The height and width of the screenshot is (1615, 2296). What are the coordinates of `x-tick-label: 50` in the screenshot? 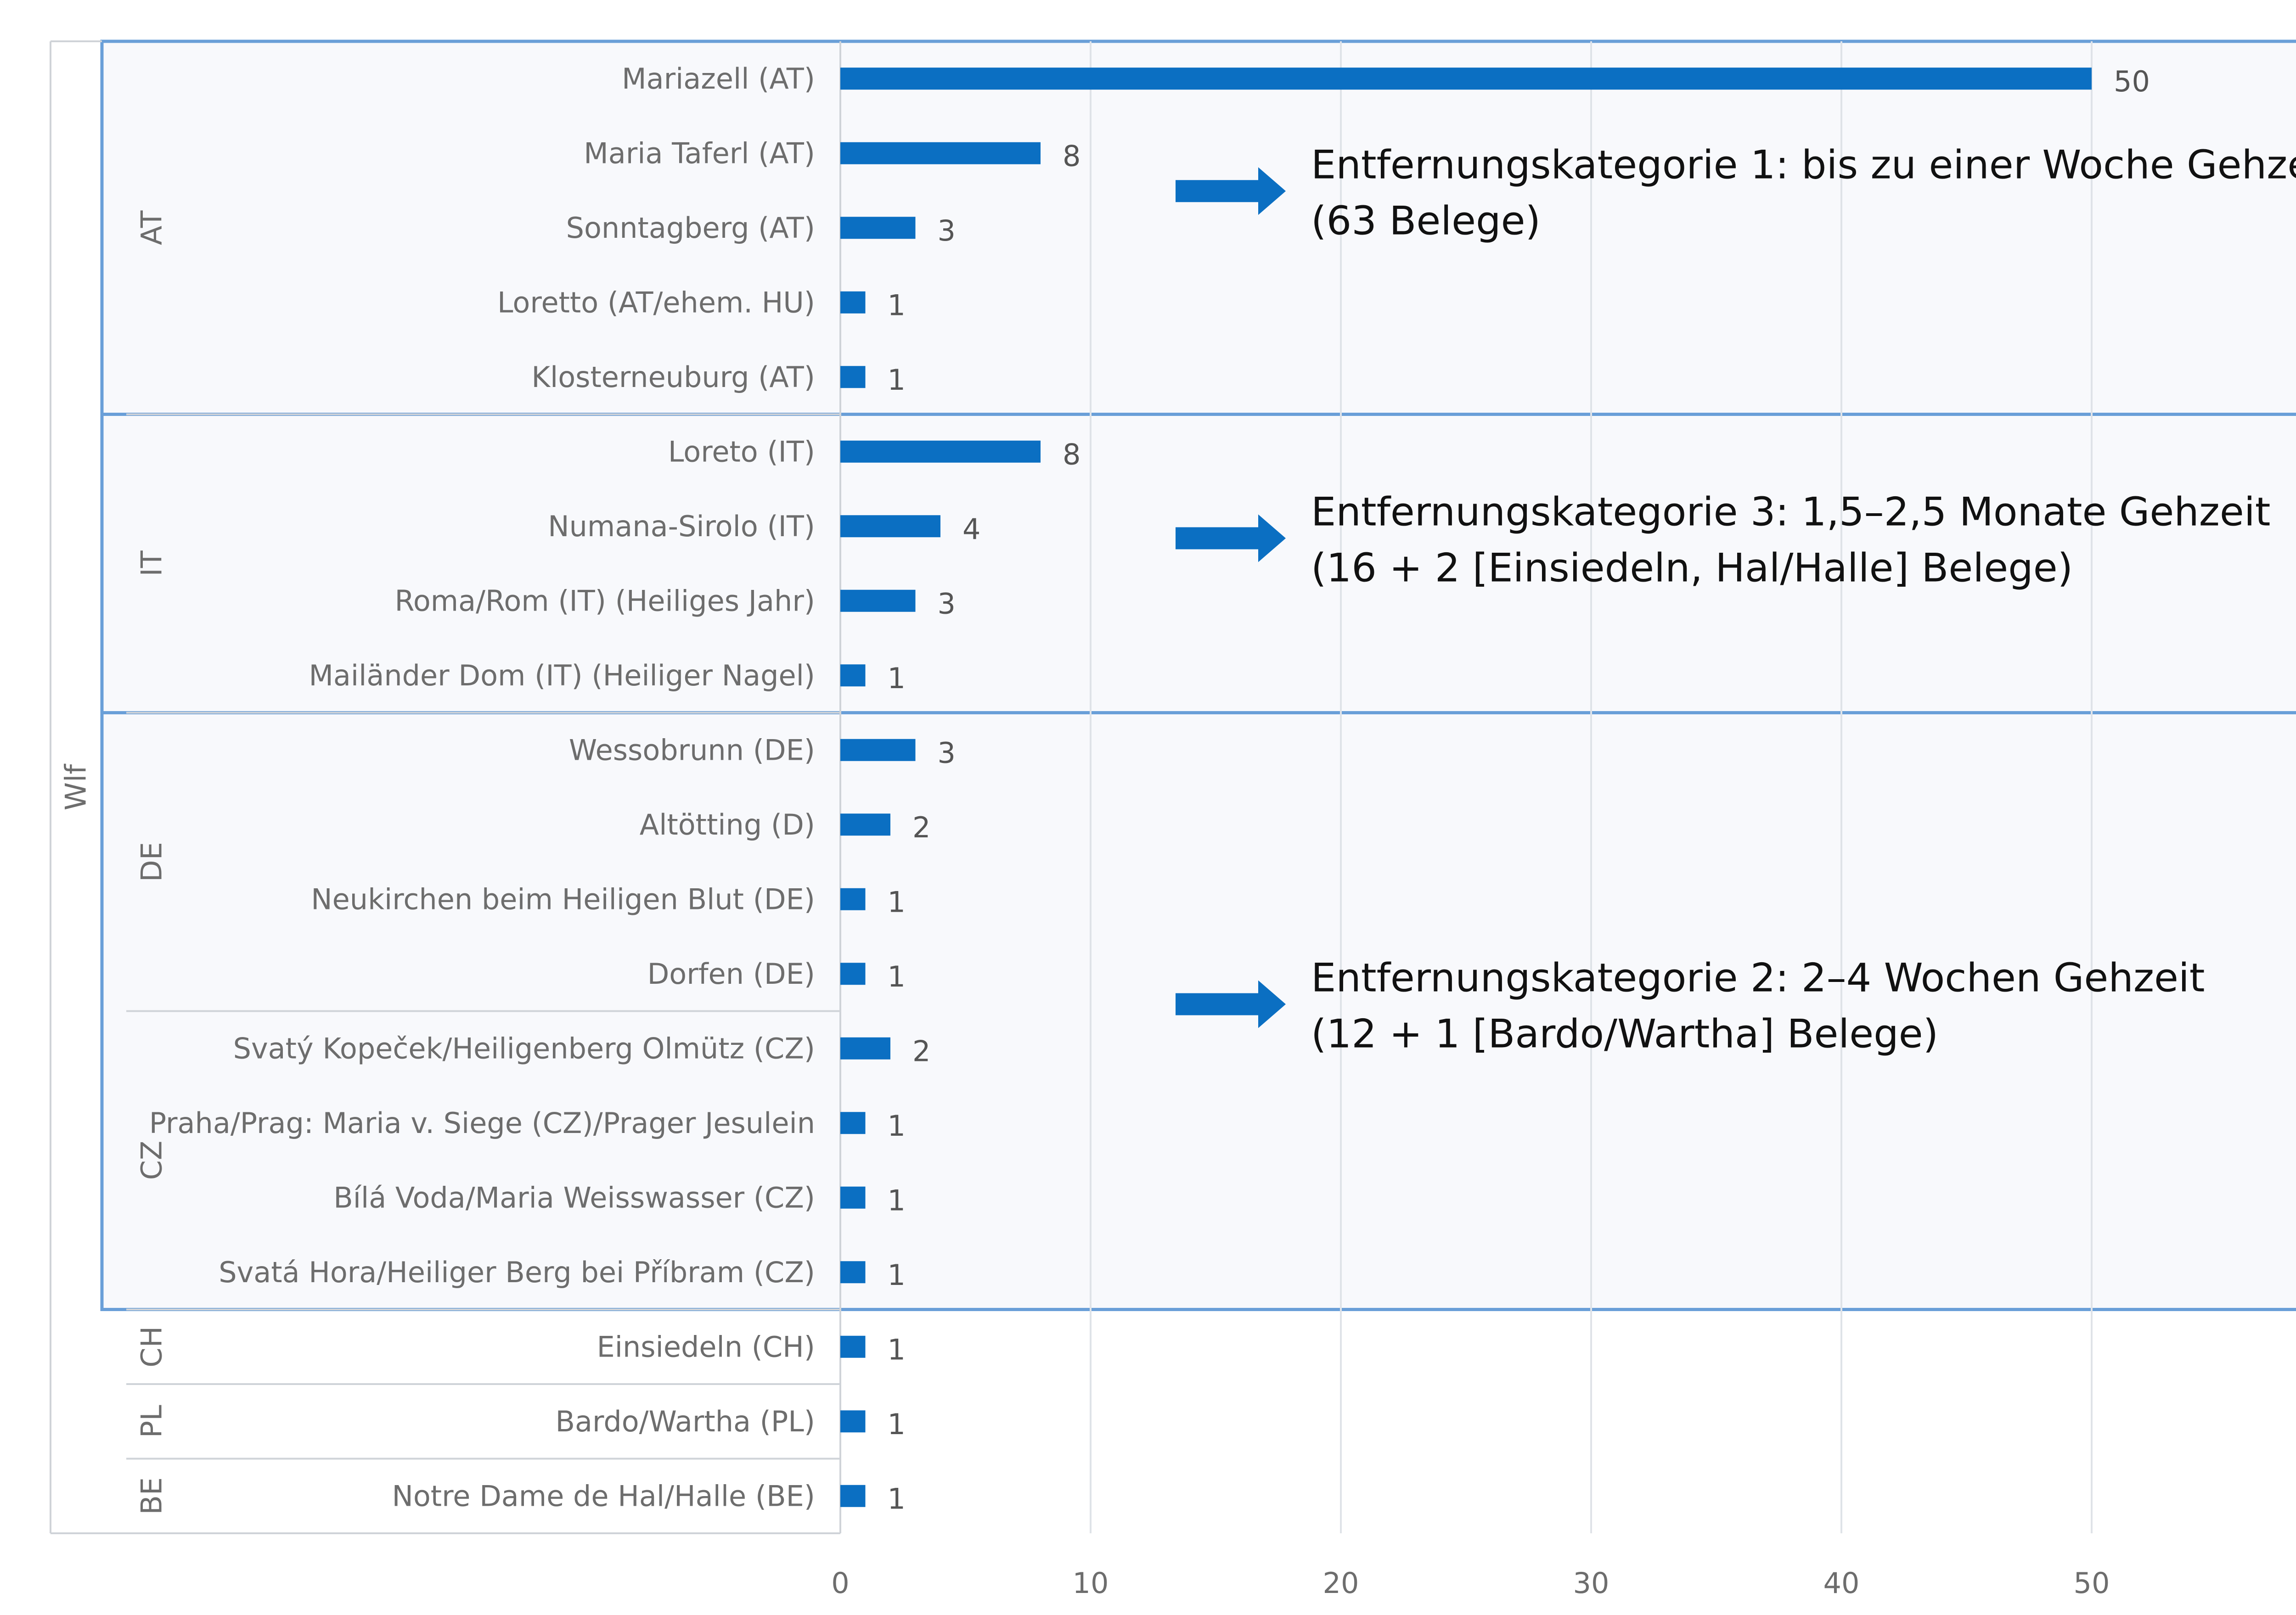 It's located at (2092, 1583).